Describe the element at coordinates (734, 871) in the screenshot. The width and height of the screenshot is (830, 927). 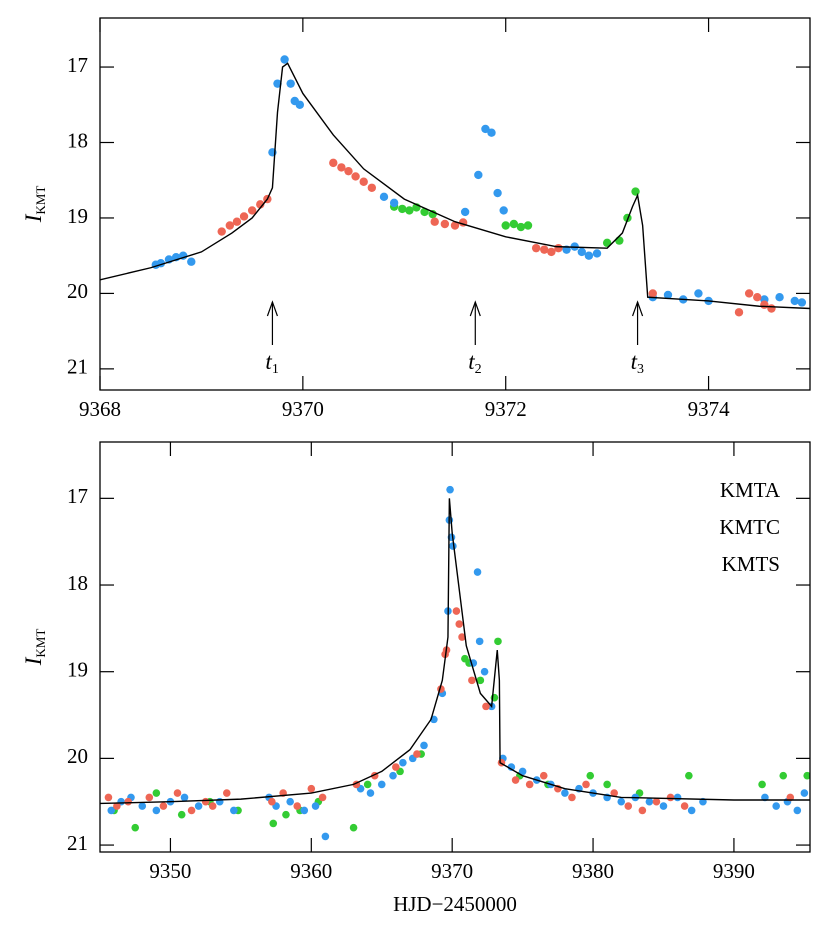
I see `x-tick-label: 9390` at that location.